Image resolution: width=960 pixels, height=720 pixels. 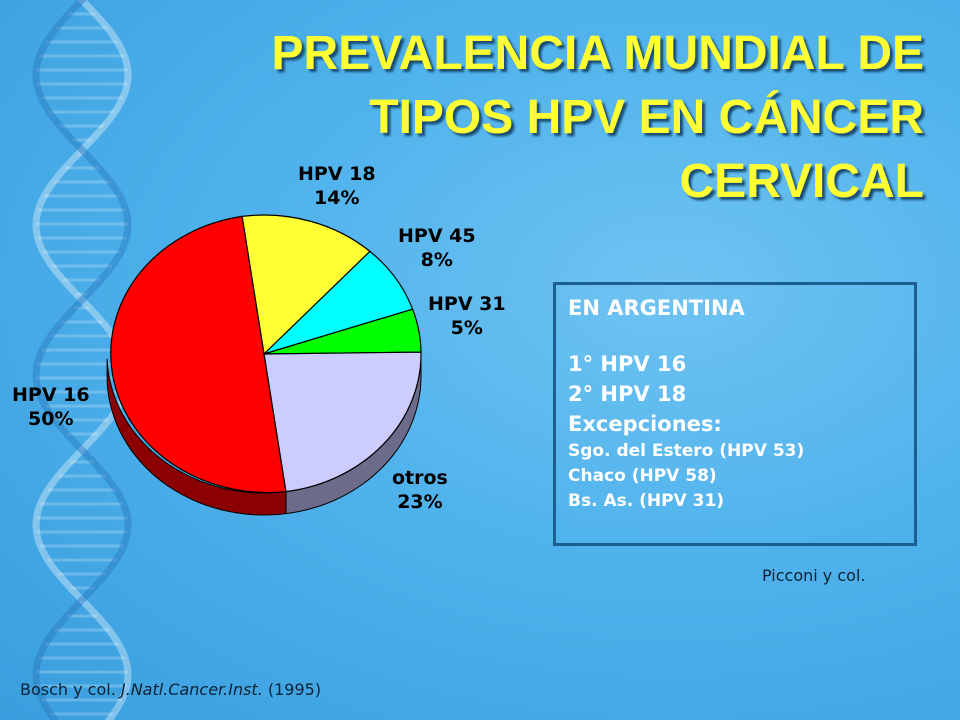 What do you see at coordinates (306, 285) in the screenshot?
I see `pie-slice-hpv18` at bounding box center [306, 285].